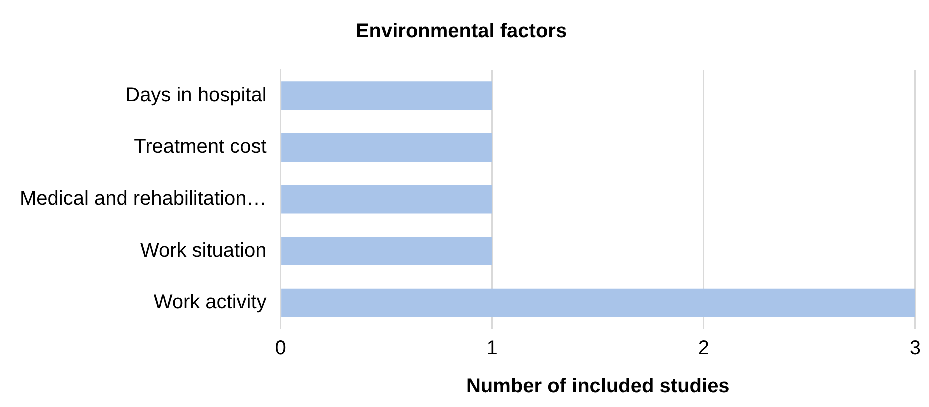 This screenshot has height=407, width=929. Describe the element at coordinates (210, 303) in the screenshot. I see `y-tick-label: Work activity` at that location.